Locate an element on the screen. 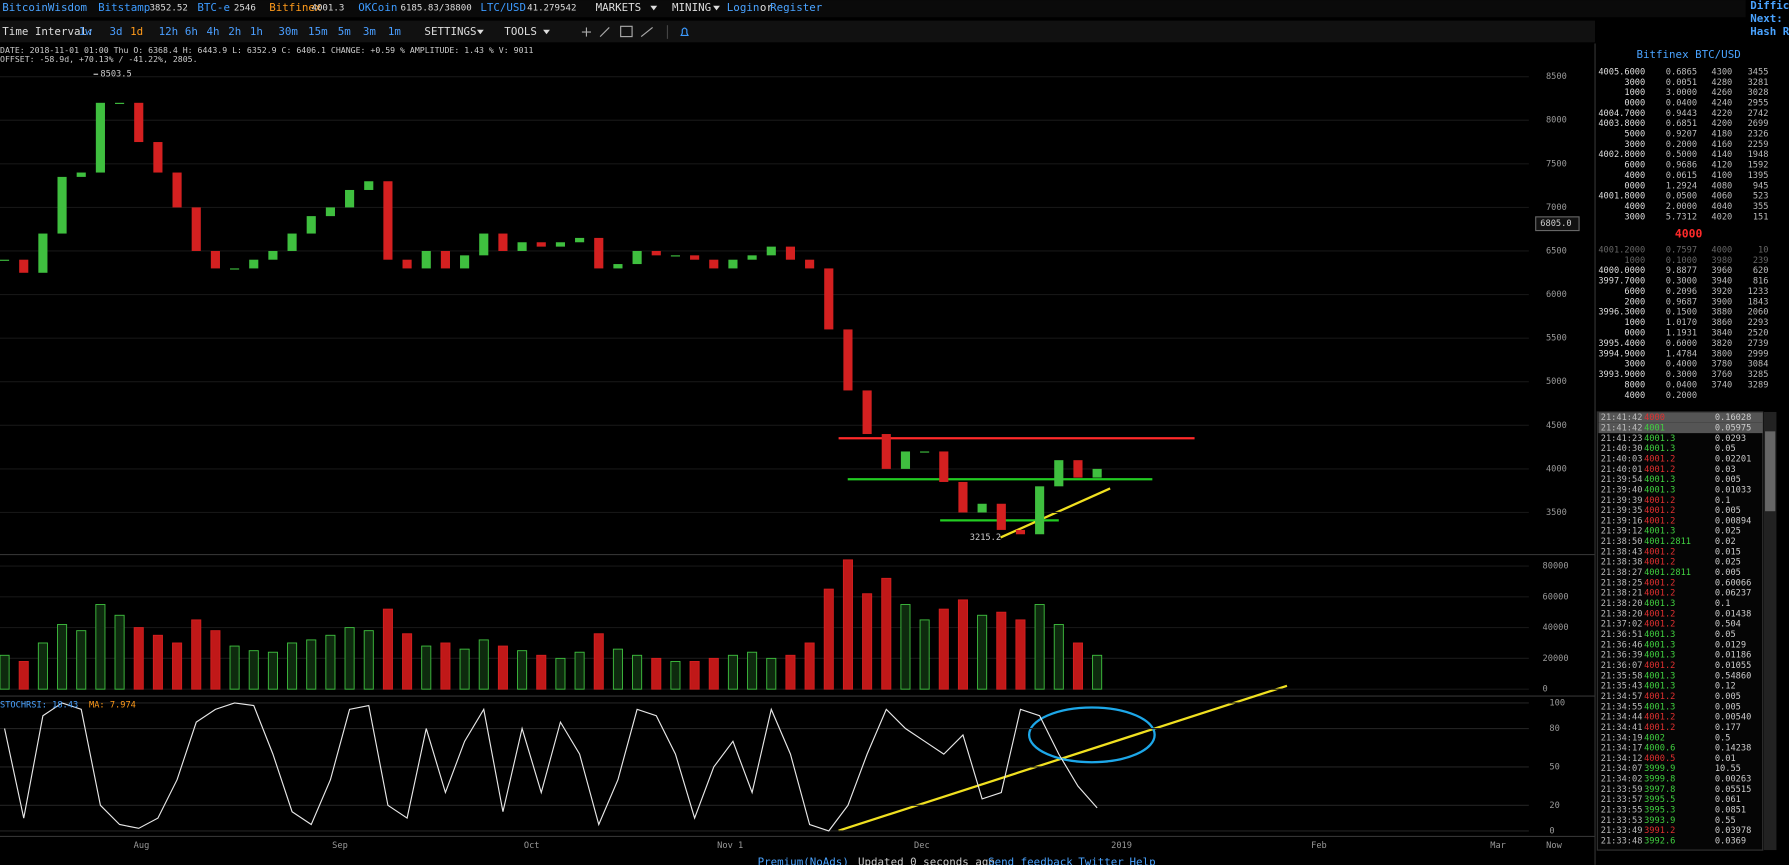 This screenshot has height=865, width=1789. trade-amount: 0.0369 is located at coordinates (1730, 842).